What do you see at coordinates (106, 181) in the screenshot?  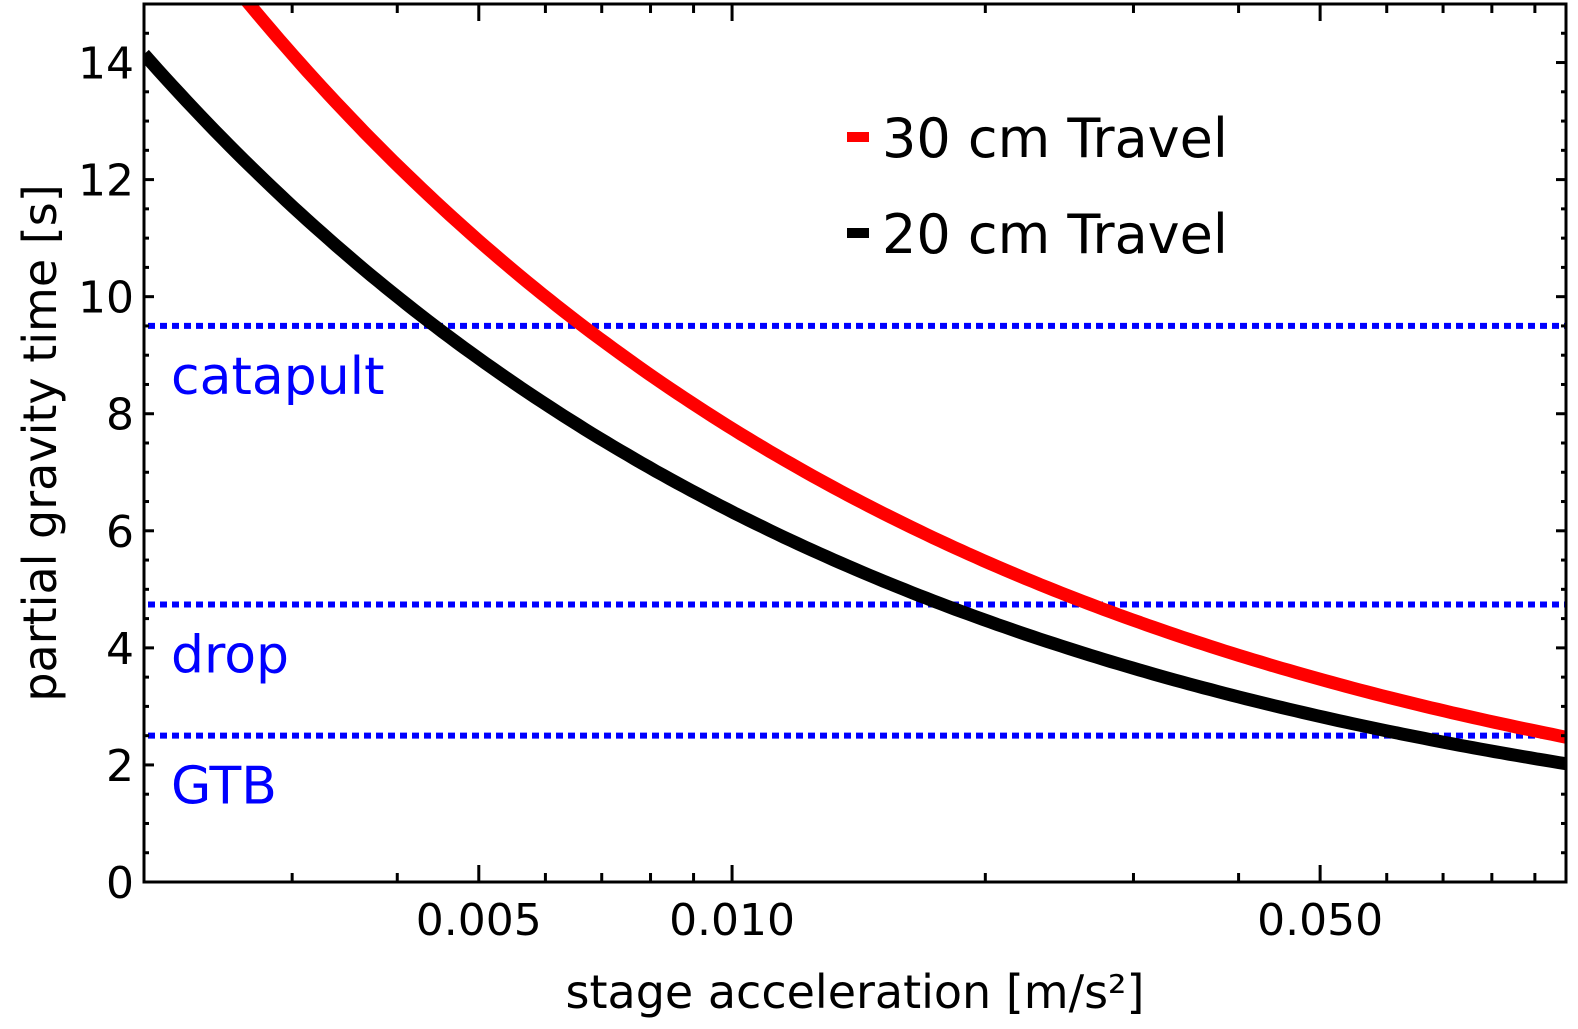 I see `y-tick-label: 12` at bounding box center [106, 181].